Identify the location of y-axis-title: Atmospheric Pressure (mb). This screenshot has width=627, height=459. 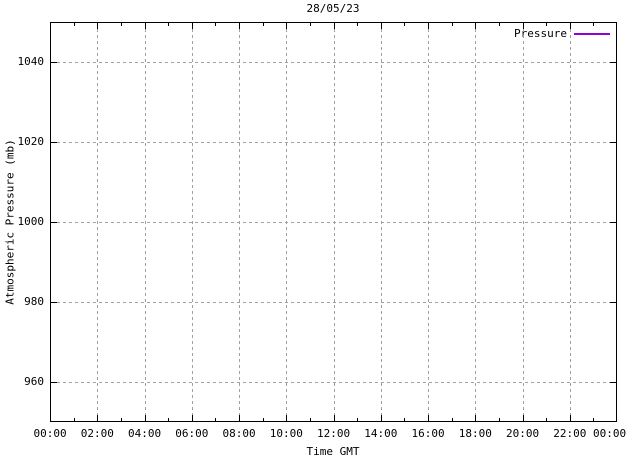
(10, 222).